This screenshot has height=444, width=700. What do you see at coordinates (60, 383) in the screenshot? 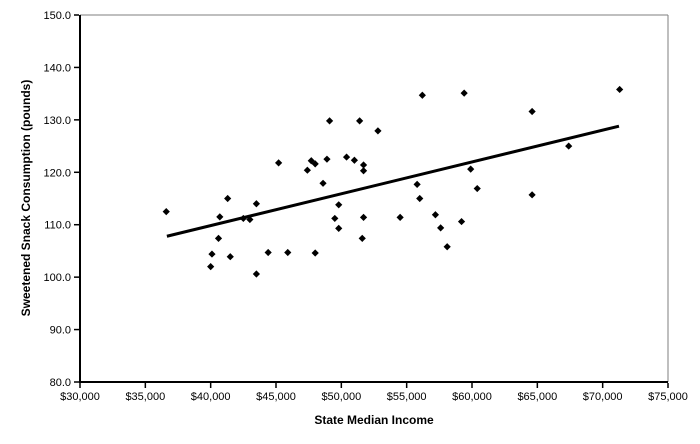
I see `y-tick-label: 80.0` at bounding box center [60, 383].